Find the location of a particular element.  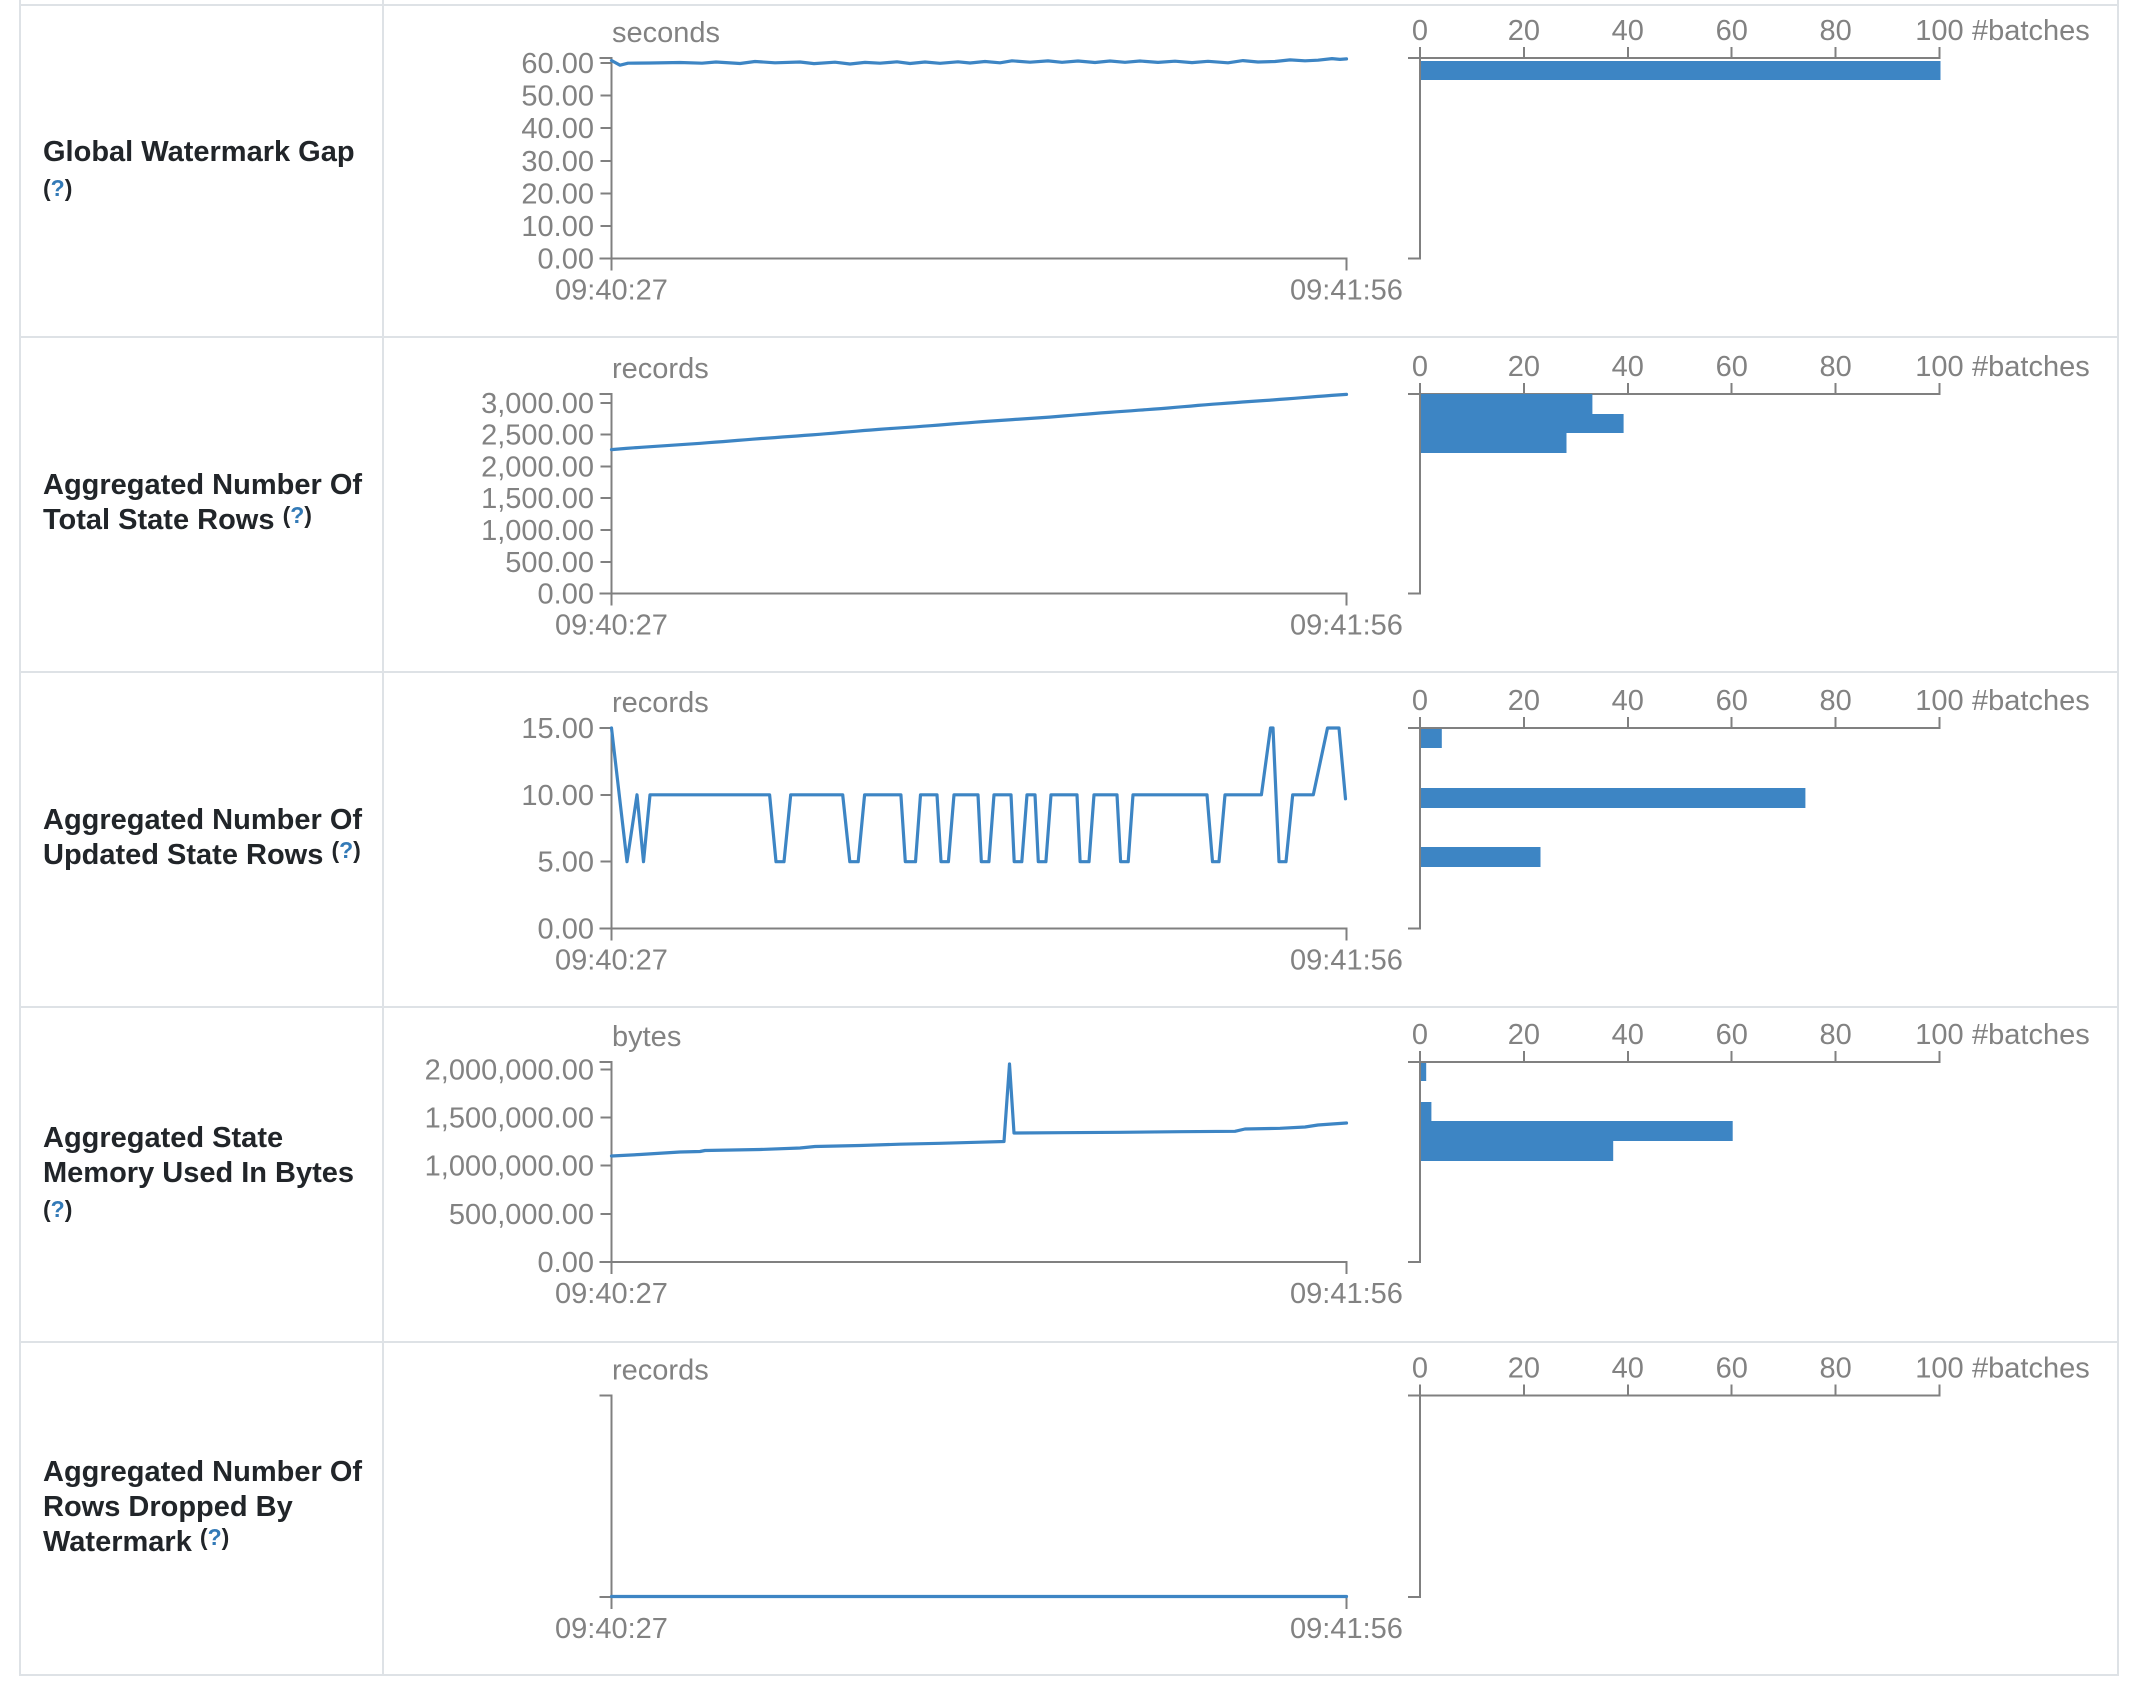

svg-text: 20.00 is located at coordinates (557, 194).